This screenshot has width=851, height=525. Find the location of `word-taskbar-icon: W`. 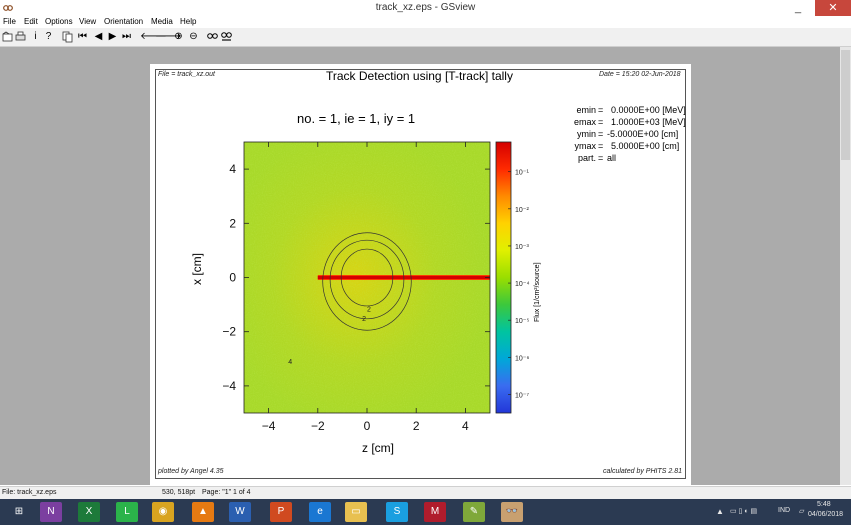

word-taskbar-icon: W is located at coordinates (240, 512).